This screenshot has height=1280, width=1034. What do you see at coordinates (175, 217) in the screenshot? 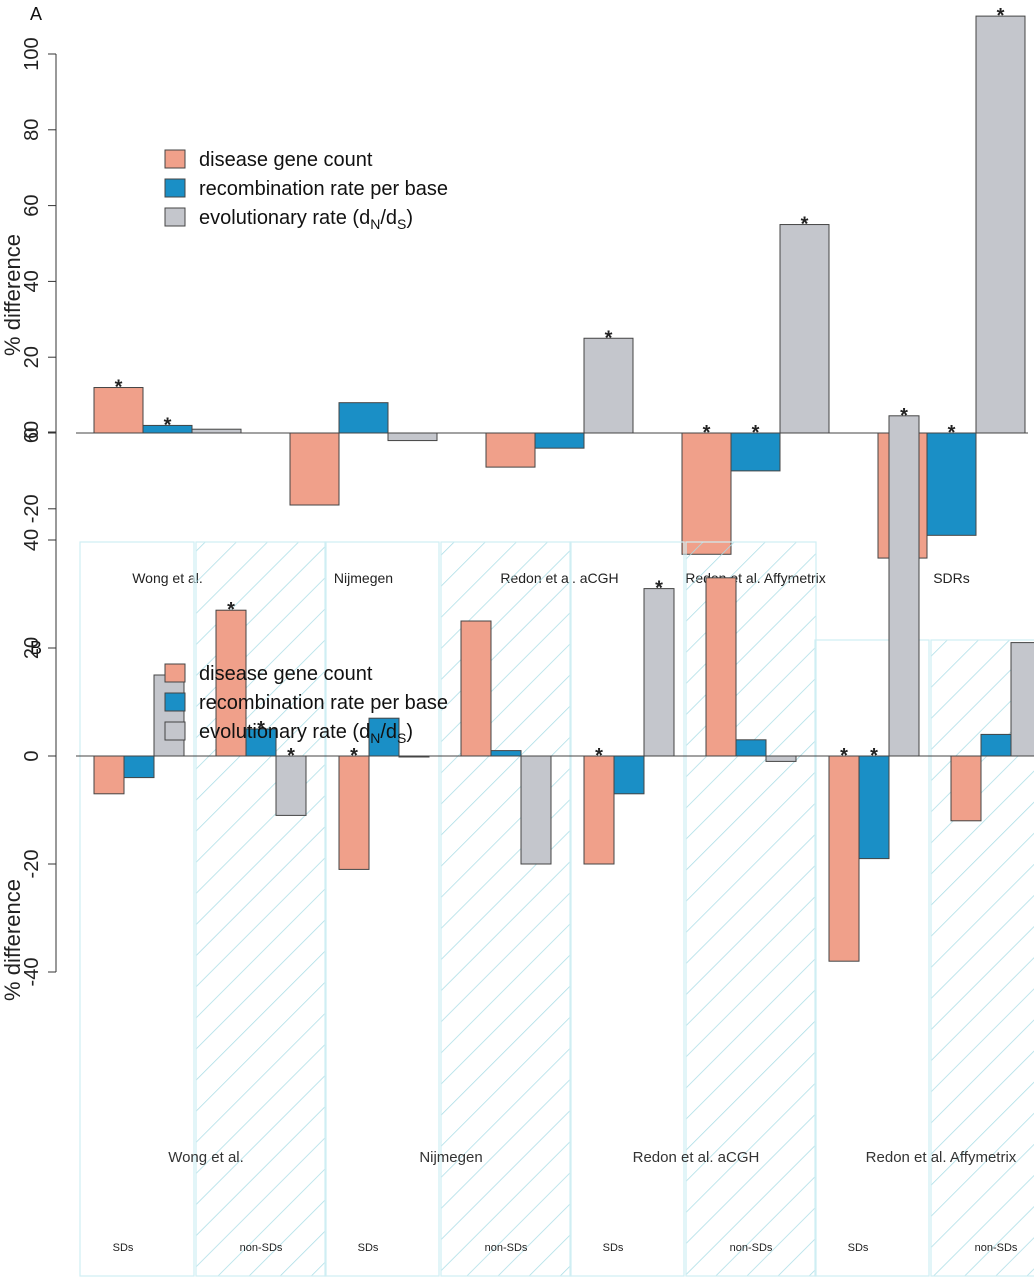
I see `panel-a-legend-swatch-evol` at bounding box center [175, 217].